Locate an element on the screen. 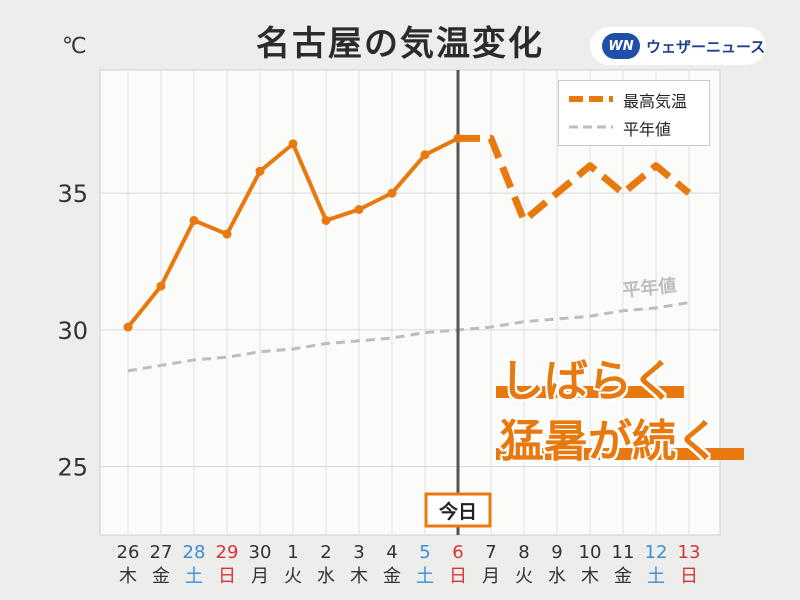 The width and height of the screenshot is (800, 600). x-tick-day: 11 is located at coordinates (623, 552).